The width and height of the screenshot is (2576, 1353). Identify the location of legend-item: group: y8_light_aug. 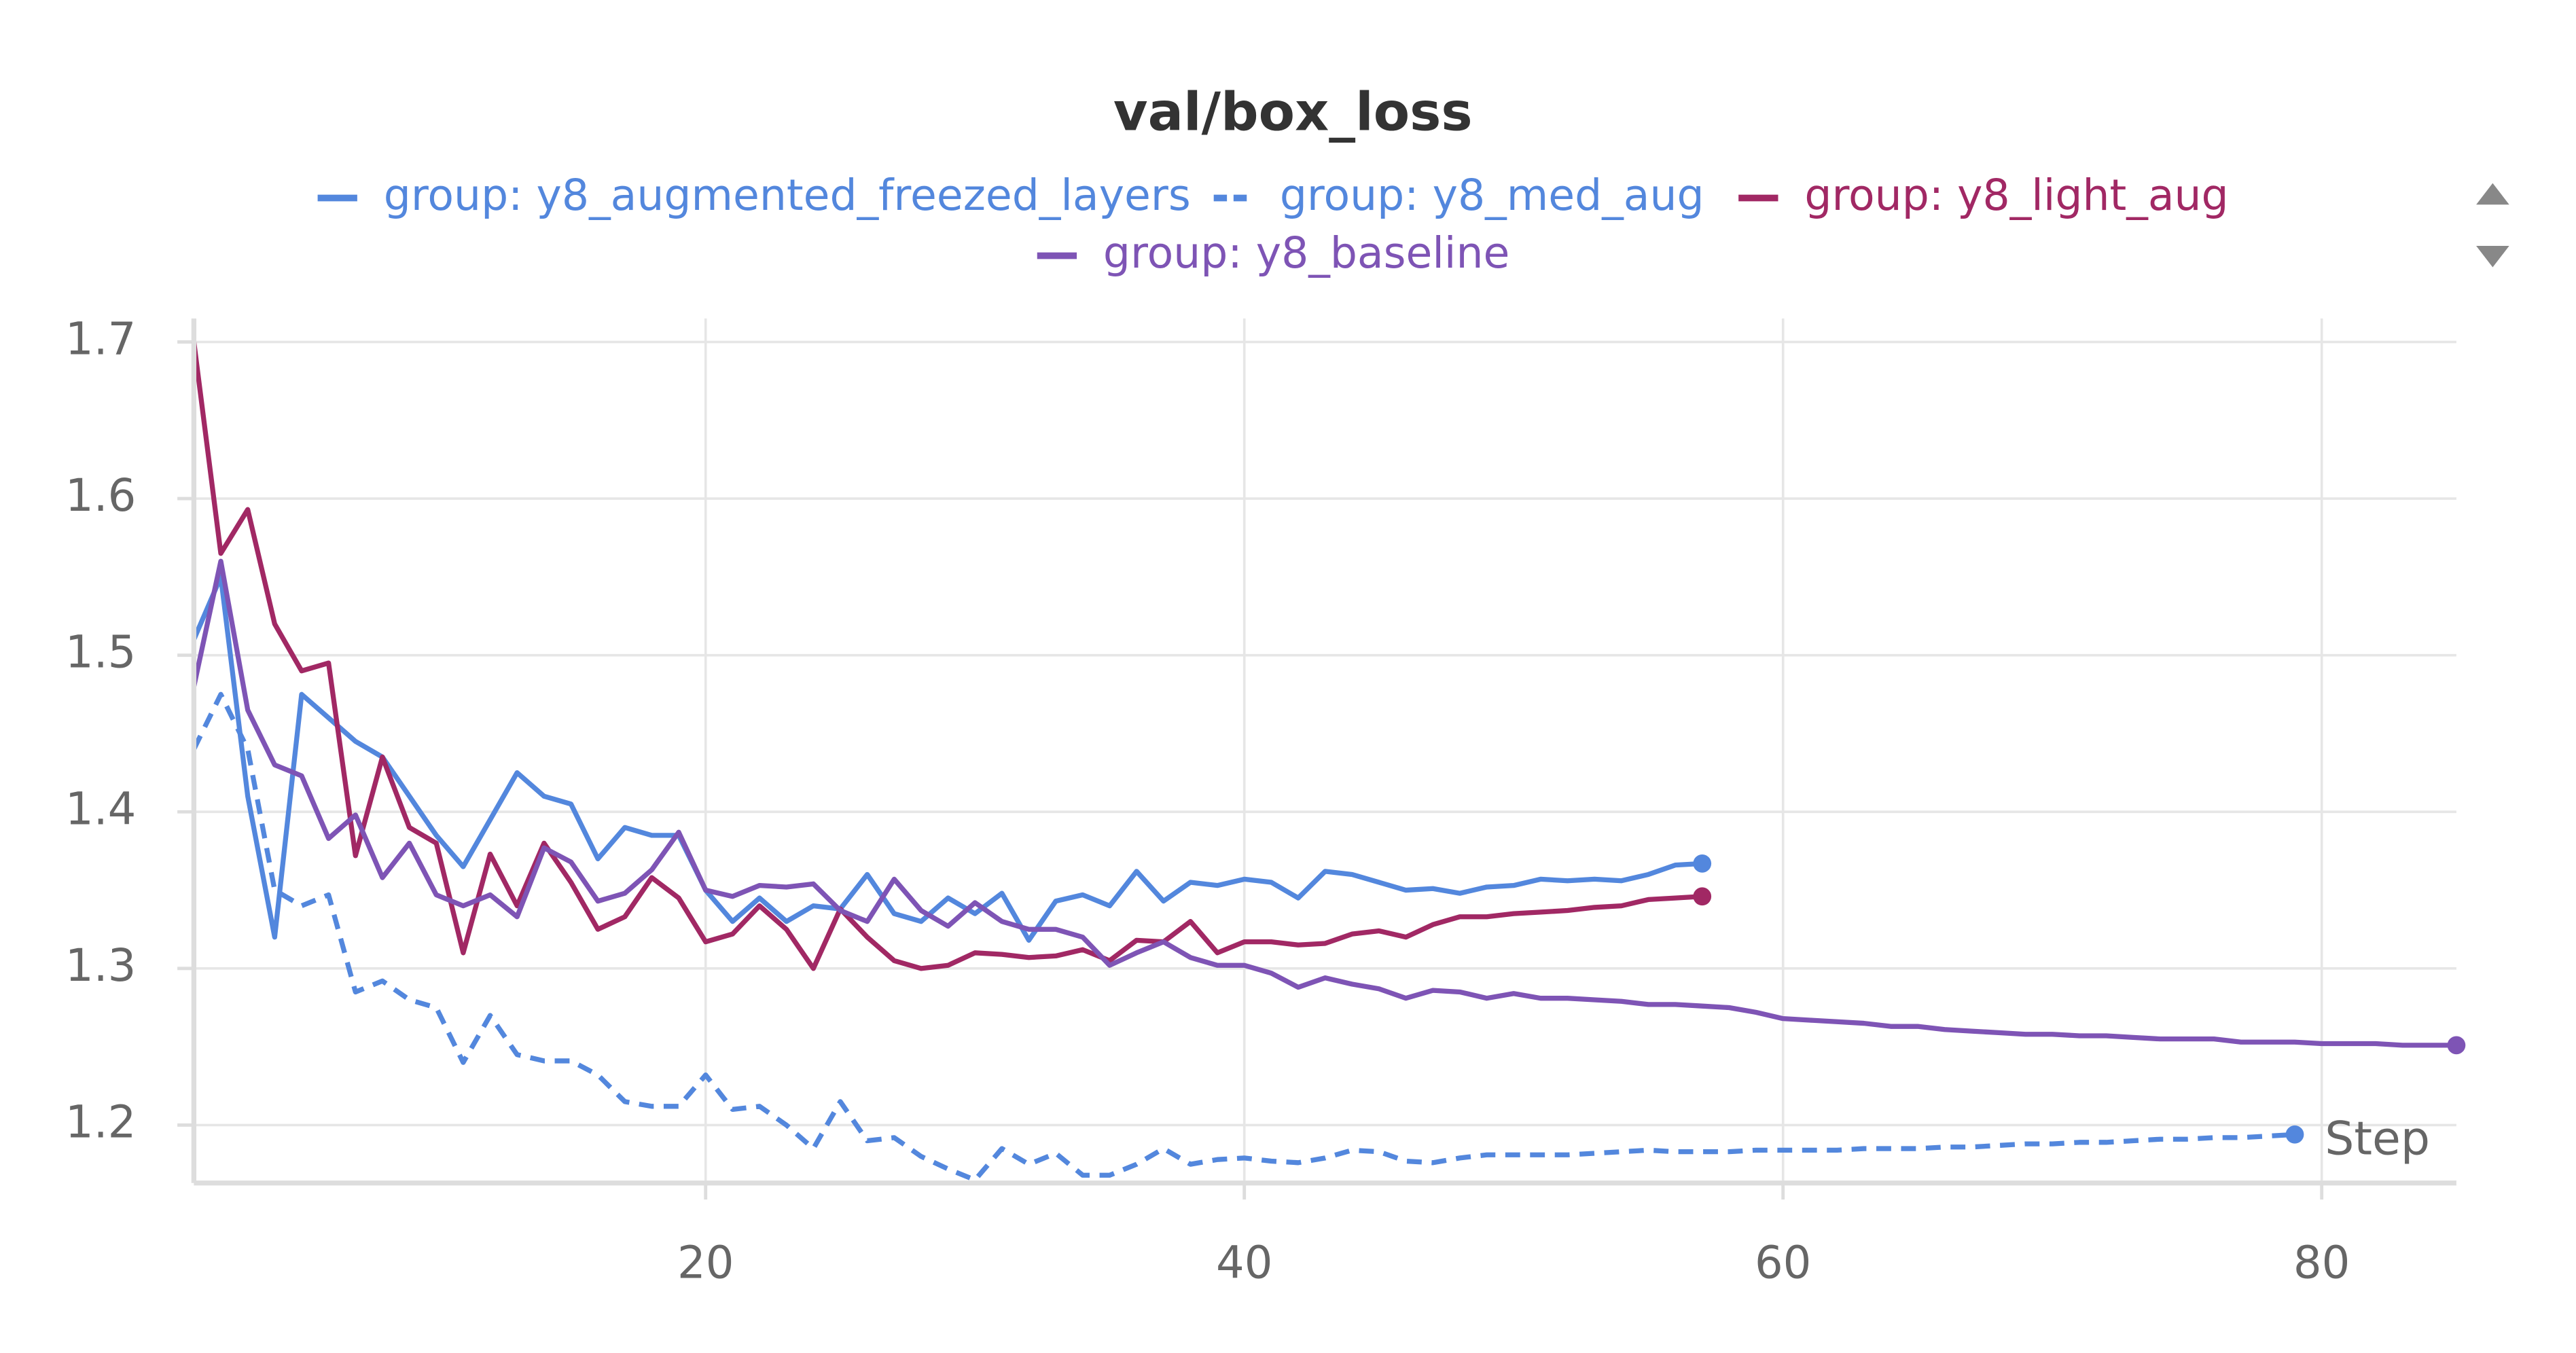
(1984, 195).